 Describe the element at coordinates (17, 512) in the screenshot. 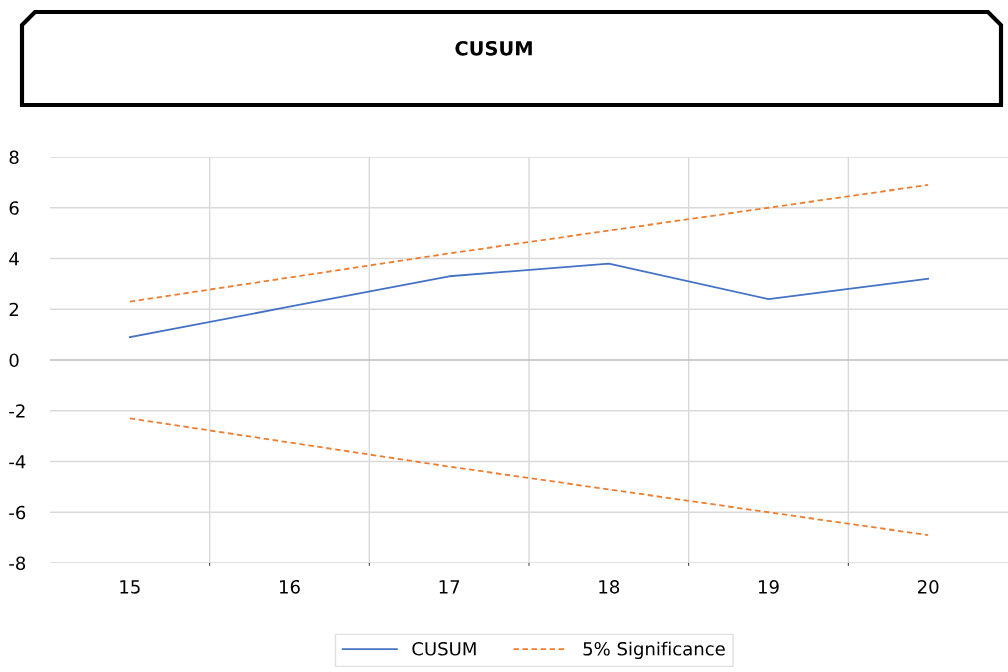

I see `y-tick-label: -6` at that location.